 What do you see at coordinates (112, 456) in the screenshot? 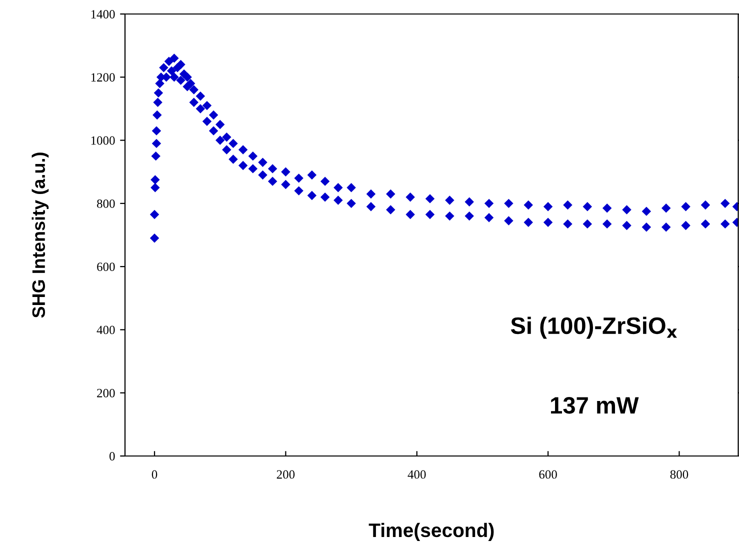
I see `y-tick-label: 0` at bounding box center [112, 456].